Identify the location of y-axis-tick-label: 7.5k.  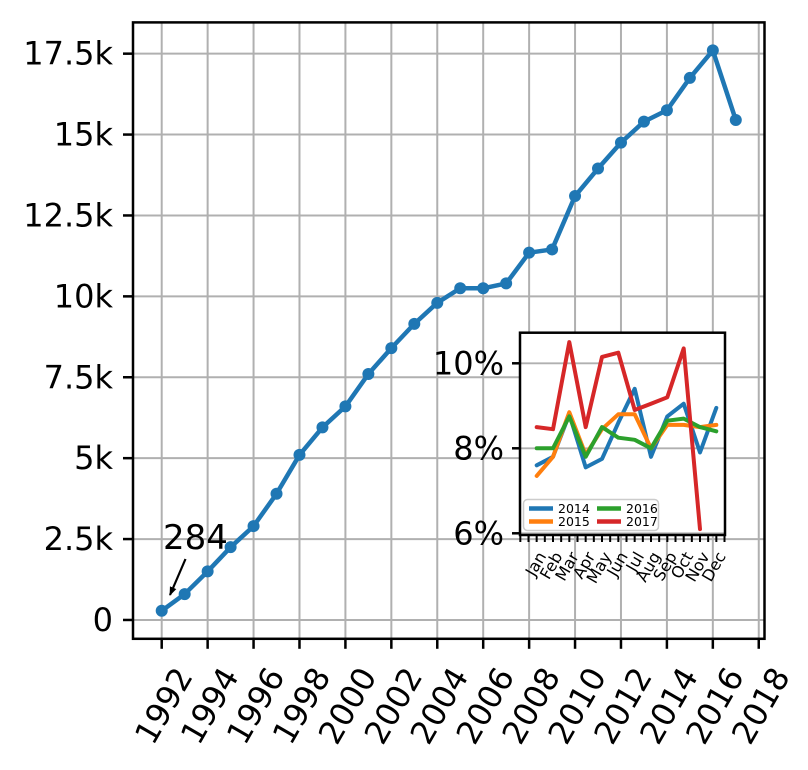
(79, 377).